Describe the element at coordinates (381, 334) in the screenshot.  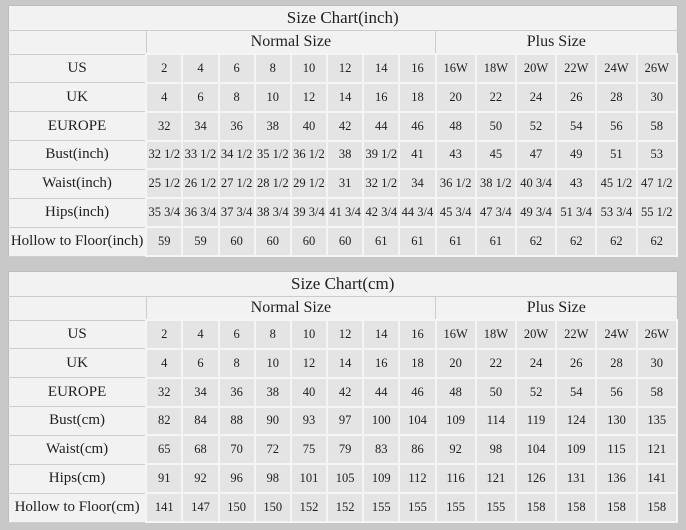
I see `size-cell: 14` at that location.